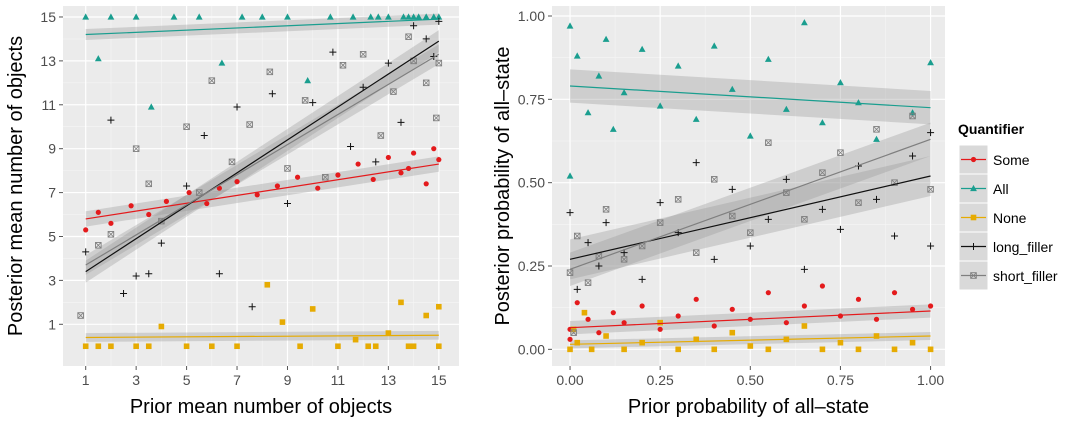  Describe the element at coordinates (531, 266) in the screenshot. I see `y-tick-label: 0.25` at that location.